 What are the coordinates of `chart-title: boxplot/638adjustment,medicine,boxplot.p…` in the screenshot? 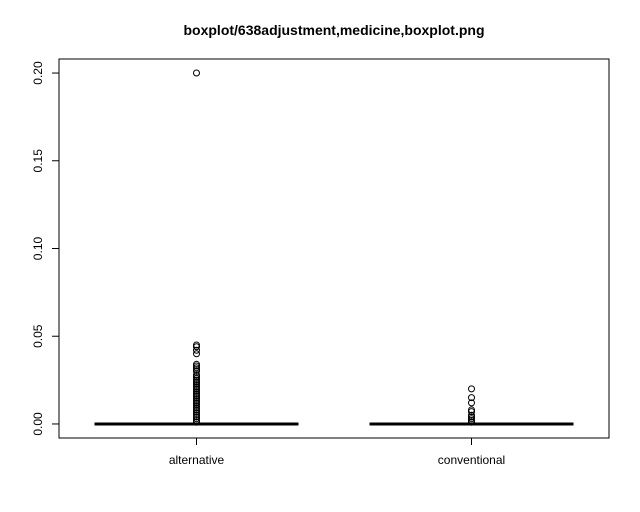 It's located at (333, 30).